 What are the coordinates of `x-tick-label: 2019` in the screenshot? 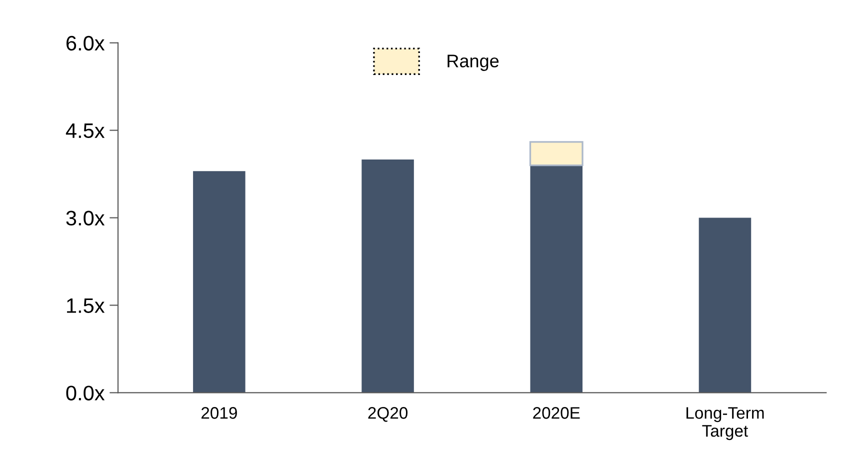 It's located at (219, 413).